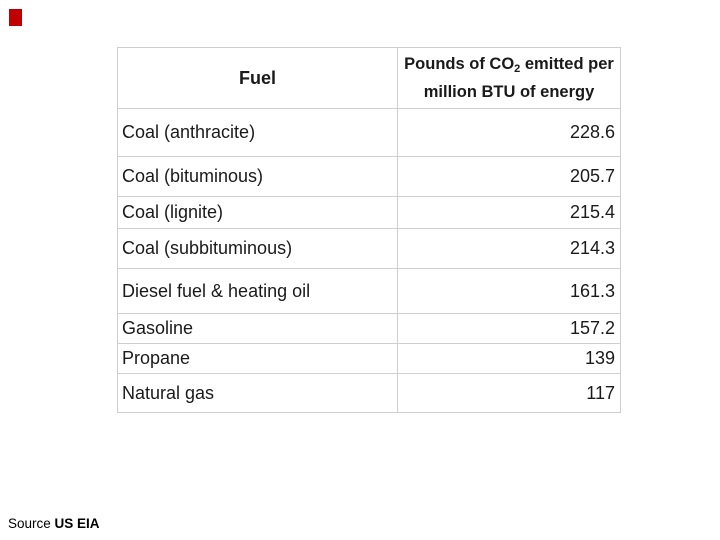  I want to click on value-header-line1-prefix: Pounds of CO, so click(459, 64).